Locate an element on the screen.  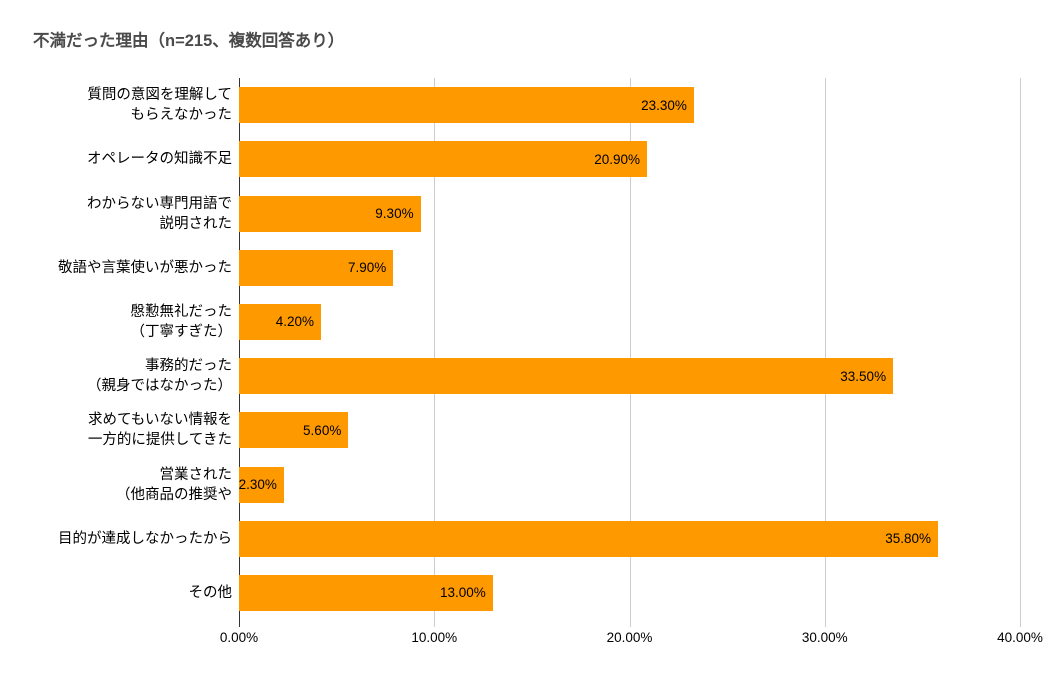
category-label: 敬語や言葉使いが悪かった is located at coordinates (131, 268).